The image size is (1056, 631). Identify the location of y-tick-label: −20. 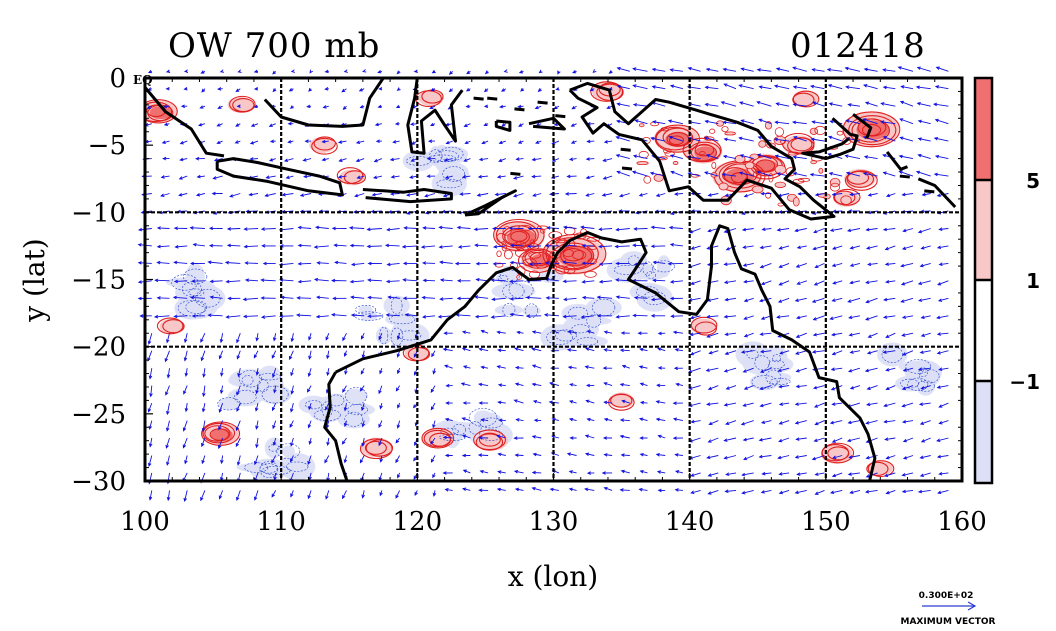
(98, 348).